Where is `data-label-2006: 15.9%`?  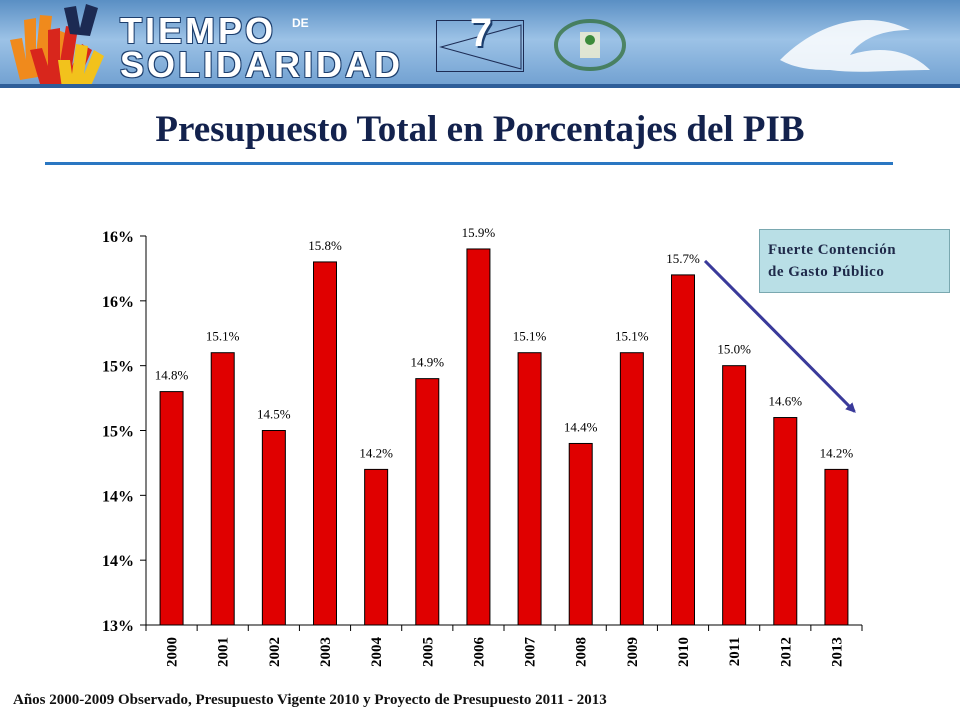
data-label-2006: 15.9% is located at coordinates (479, 232).